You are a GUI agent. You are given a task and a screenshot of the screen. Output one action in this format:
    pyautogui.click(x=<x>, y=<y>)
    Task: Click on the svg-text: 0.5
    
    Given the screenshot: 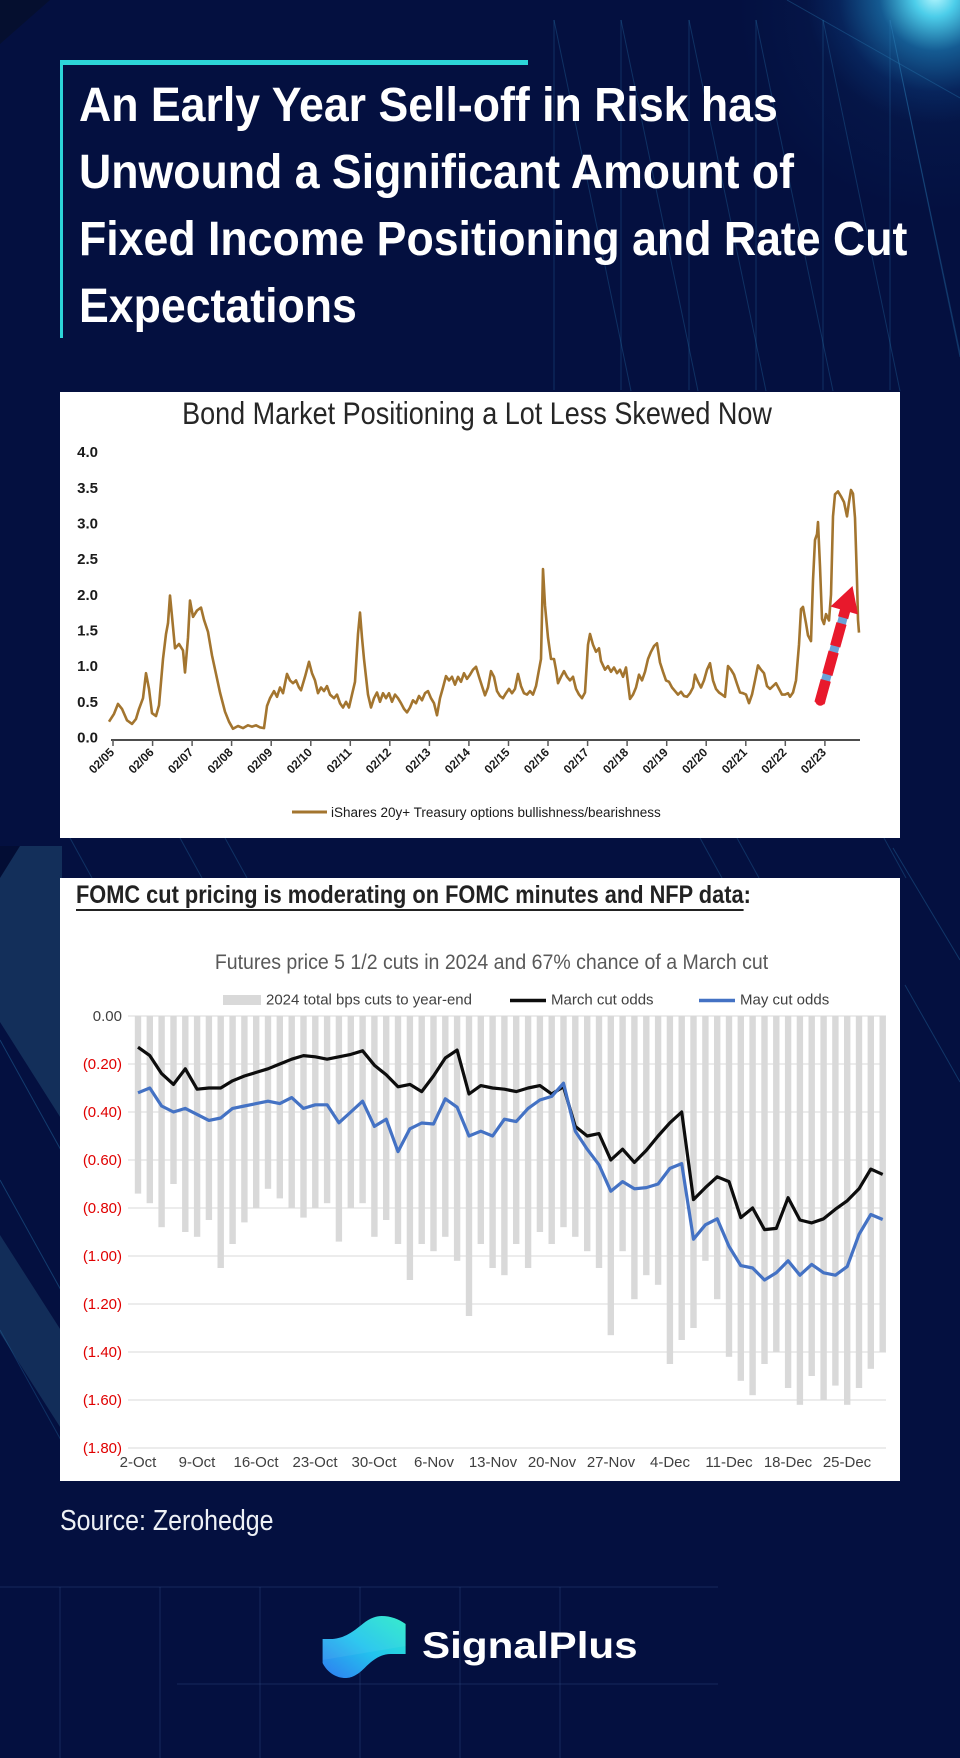 What is the action you would take?
    pyautogui.click(x=87, y=702)
    